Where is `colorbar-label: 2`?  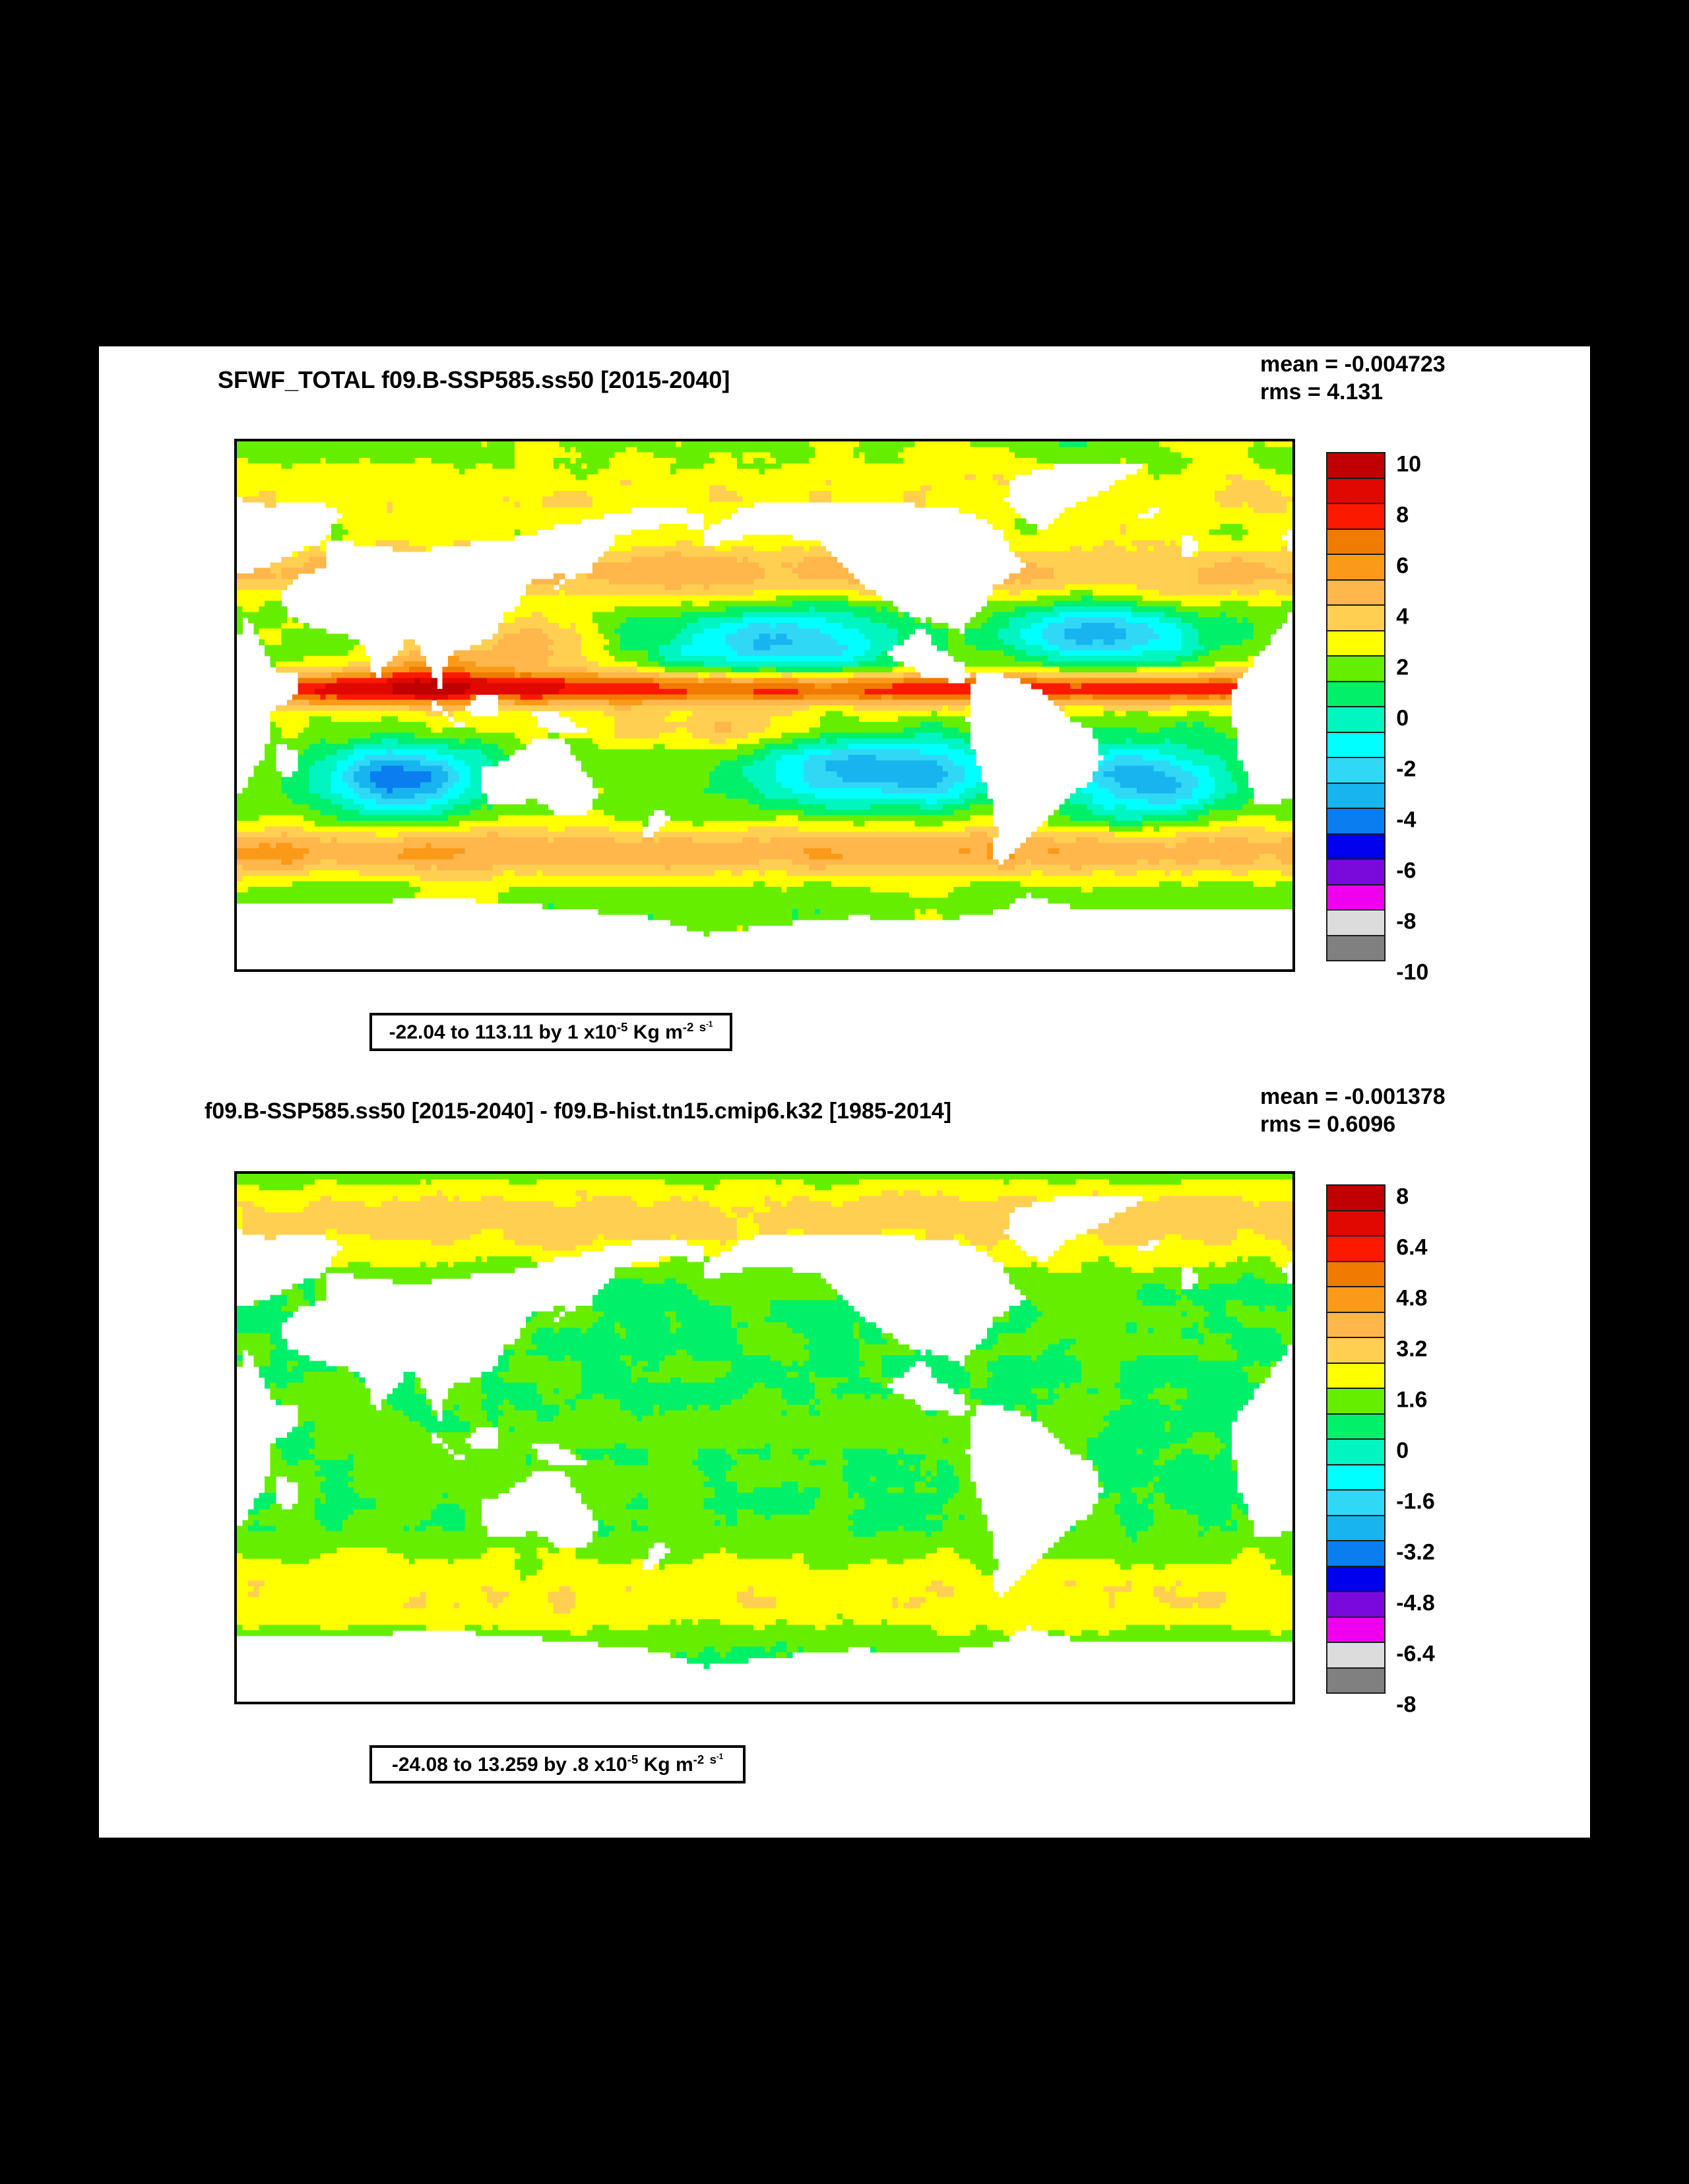
colorbar-label: 2 is located at coordinates (1402, 668).